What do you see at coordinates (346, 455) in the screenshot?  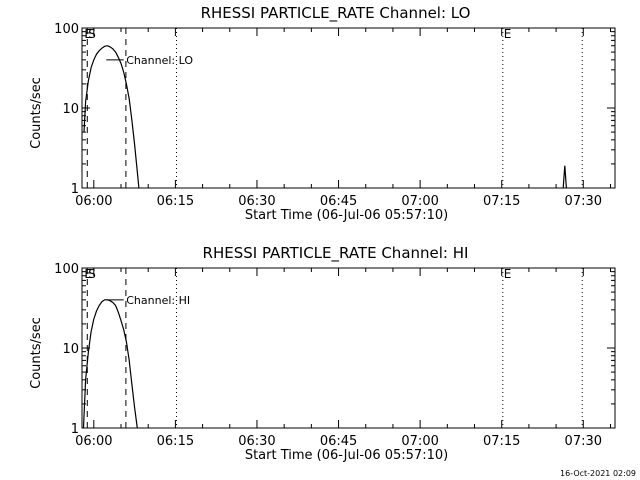 I see `hi-x-axis-label: Start Time (06-Jul-06 05:57:10)` at bounding box center [346, 455].